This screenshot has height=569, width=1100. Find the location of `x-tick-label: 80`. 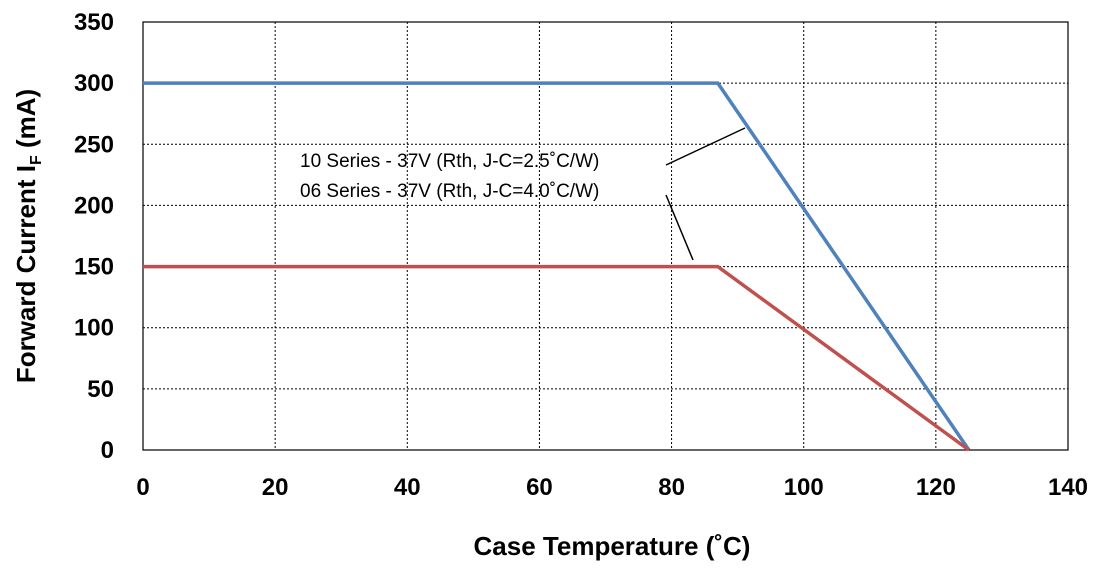

x-tick-label: 80 is located at coordinates (671, 487).